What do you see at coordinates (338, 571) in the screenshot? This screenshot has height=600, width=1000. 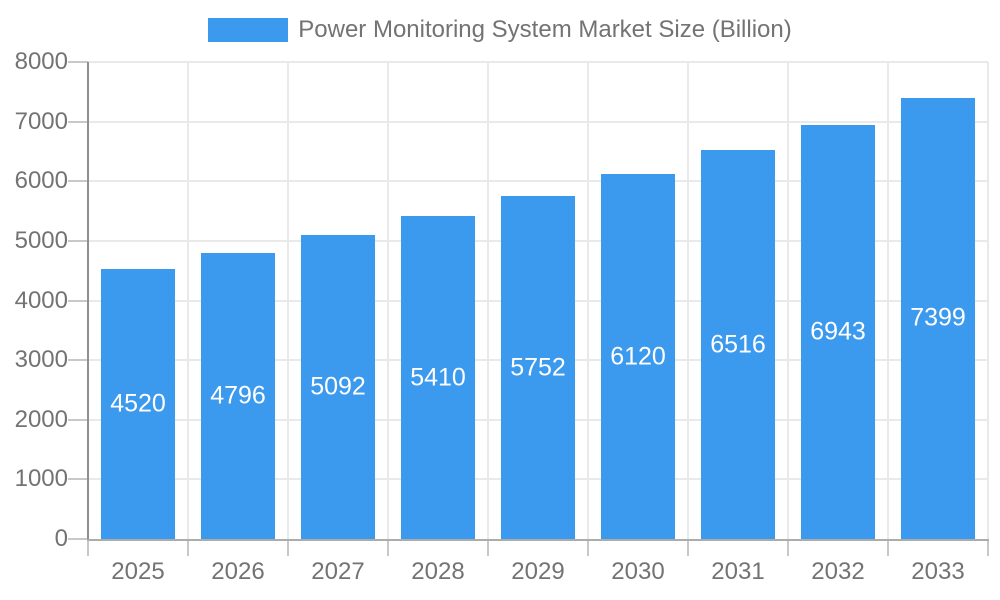 I see `x-tick-label: 2027` at bounding box center [338, 571].